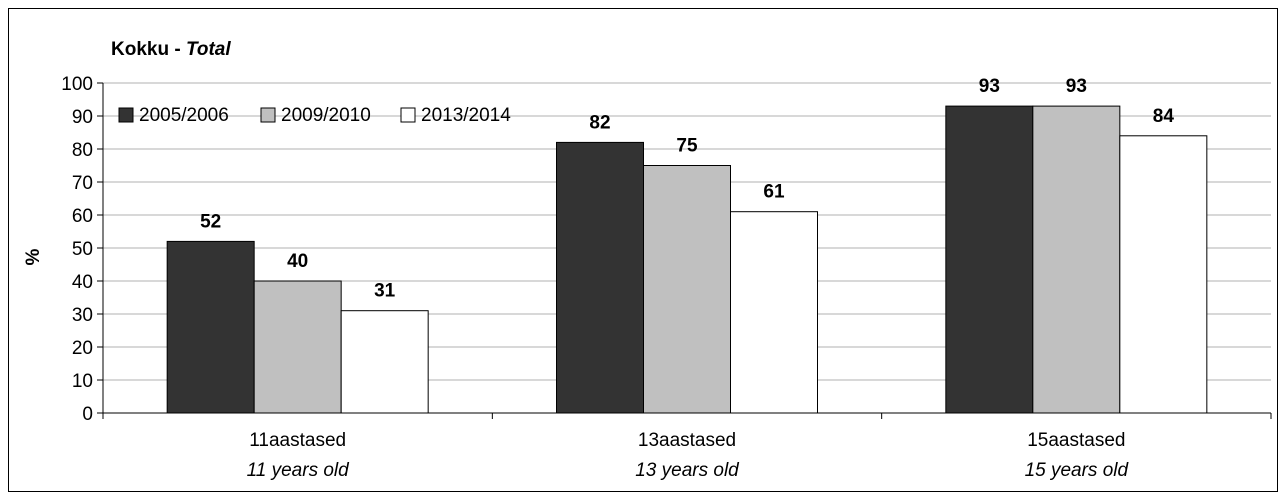 This screenshot has height=494, width=1285. What do you see at coordinates (82, 315) in the screenshot?
I see `y-tick-label: 30` at bounding box center [82, 315].